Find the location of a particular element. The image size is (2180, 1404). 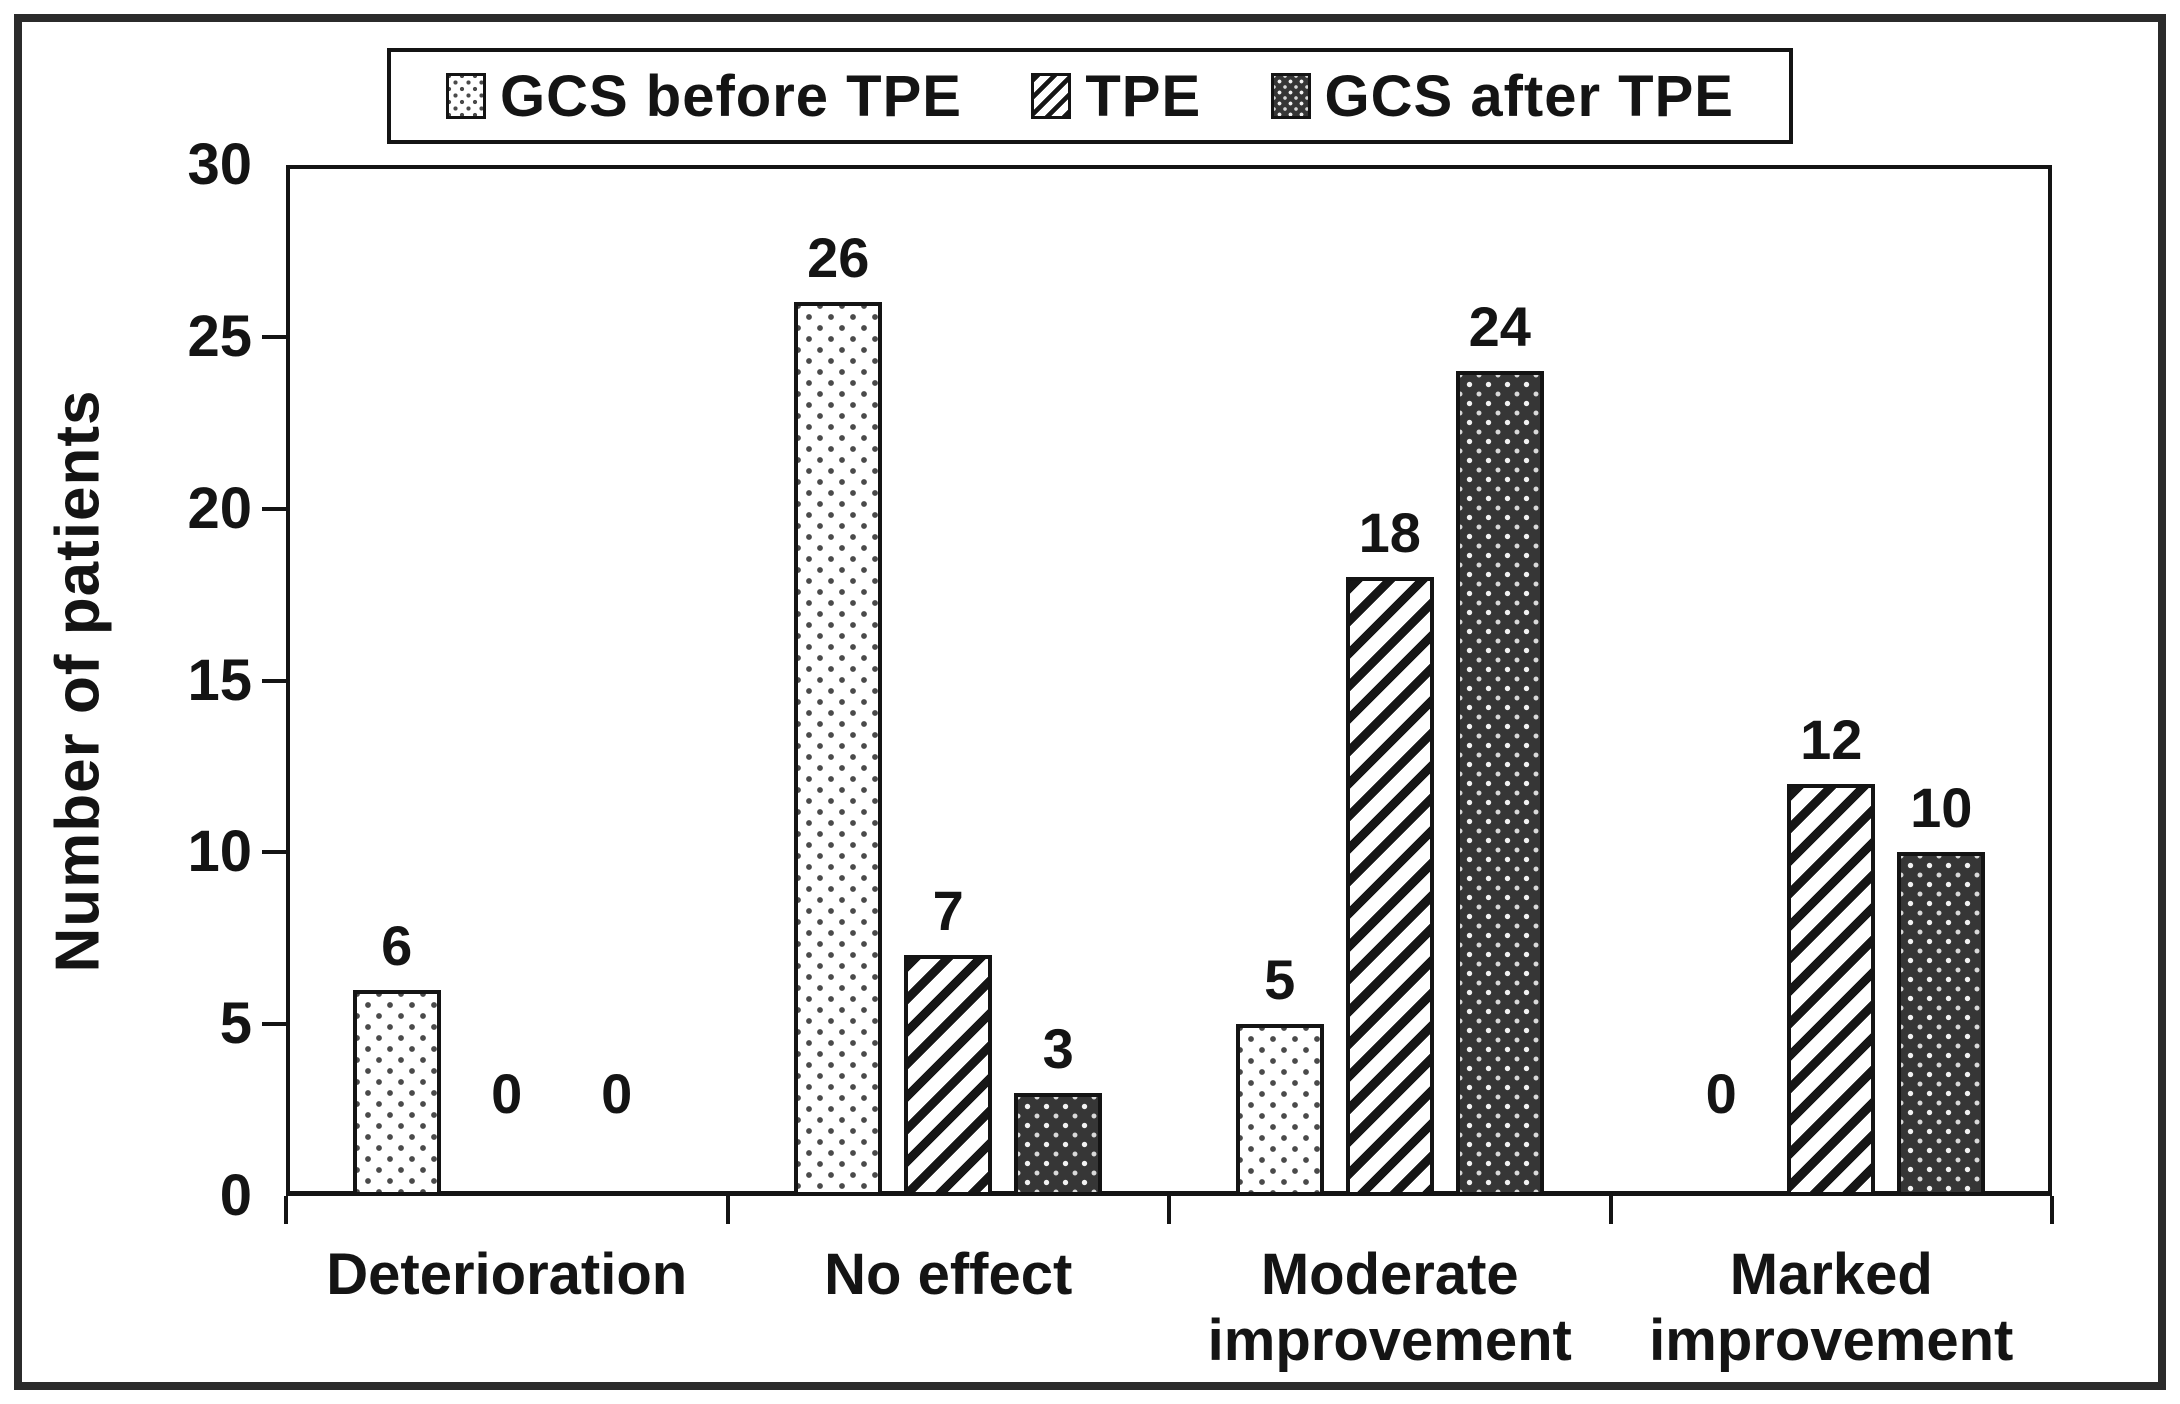

y-tick-label-5: 5 is located at coordinates (235, 1024).